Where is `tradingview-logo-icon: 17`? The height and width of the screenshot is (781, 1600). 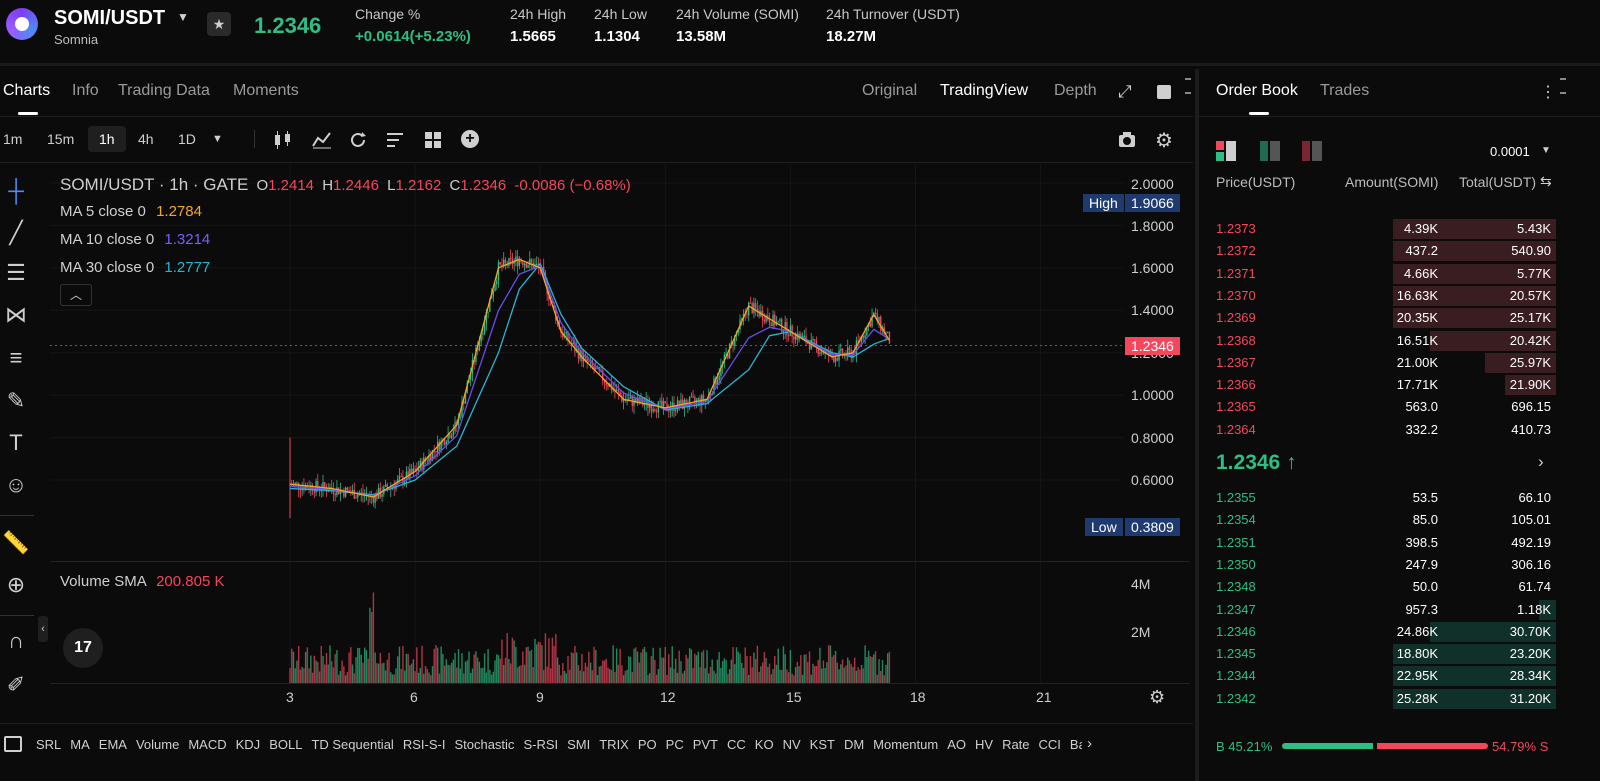 tradingview-logo-icon: 17 is located at coordinates (83, 648).